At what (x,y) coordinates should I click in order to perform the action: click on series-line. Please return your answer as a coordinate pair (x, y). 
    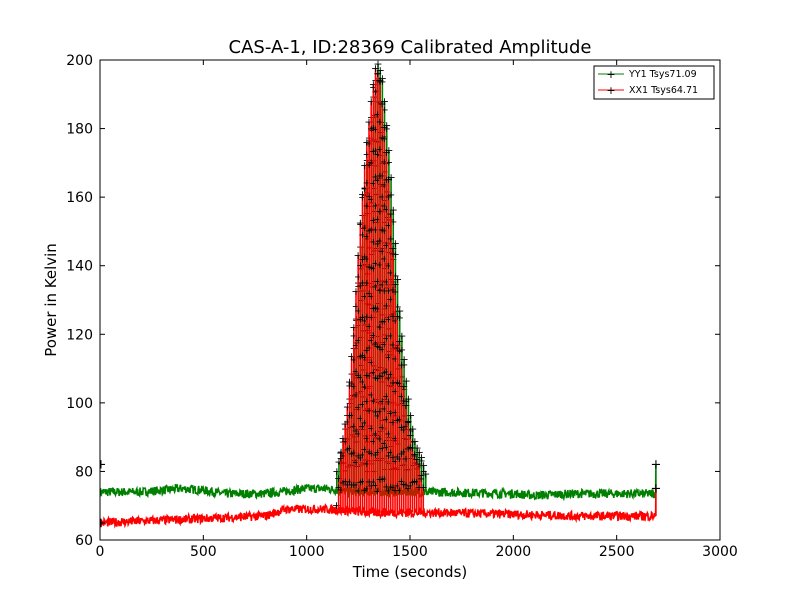
    Looking at the image, I should click on (378, 508).